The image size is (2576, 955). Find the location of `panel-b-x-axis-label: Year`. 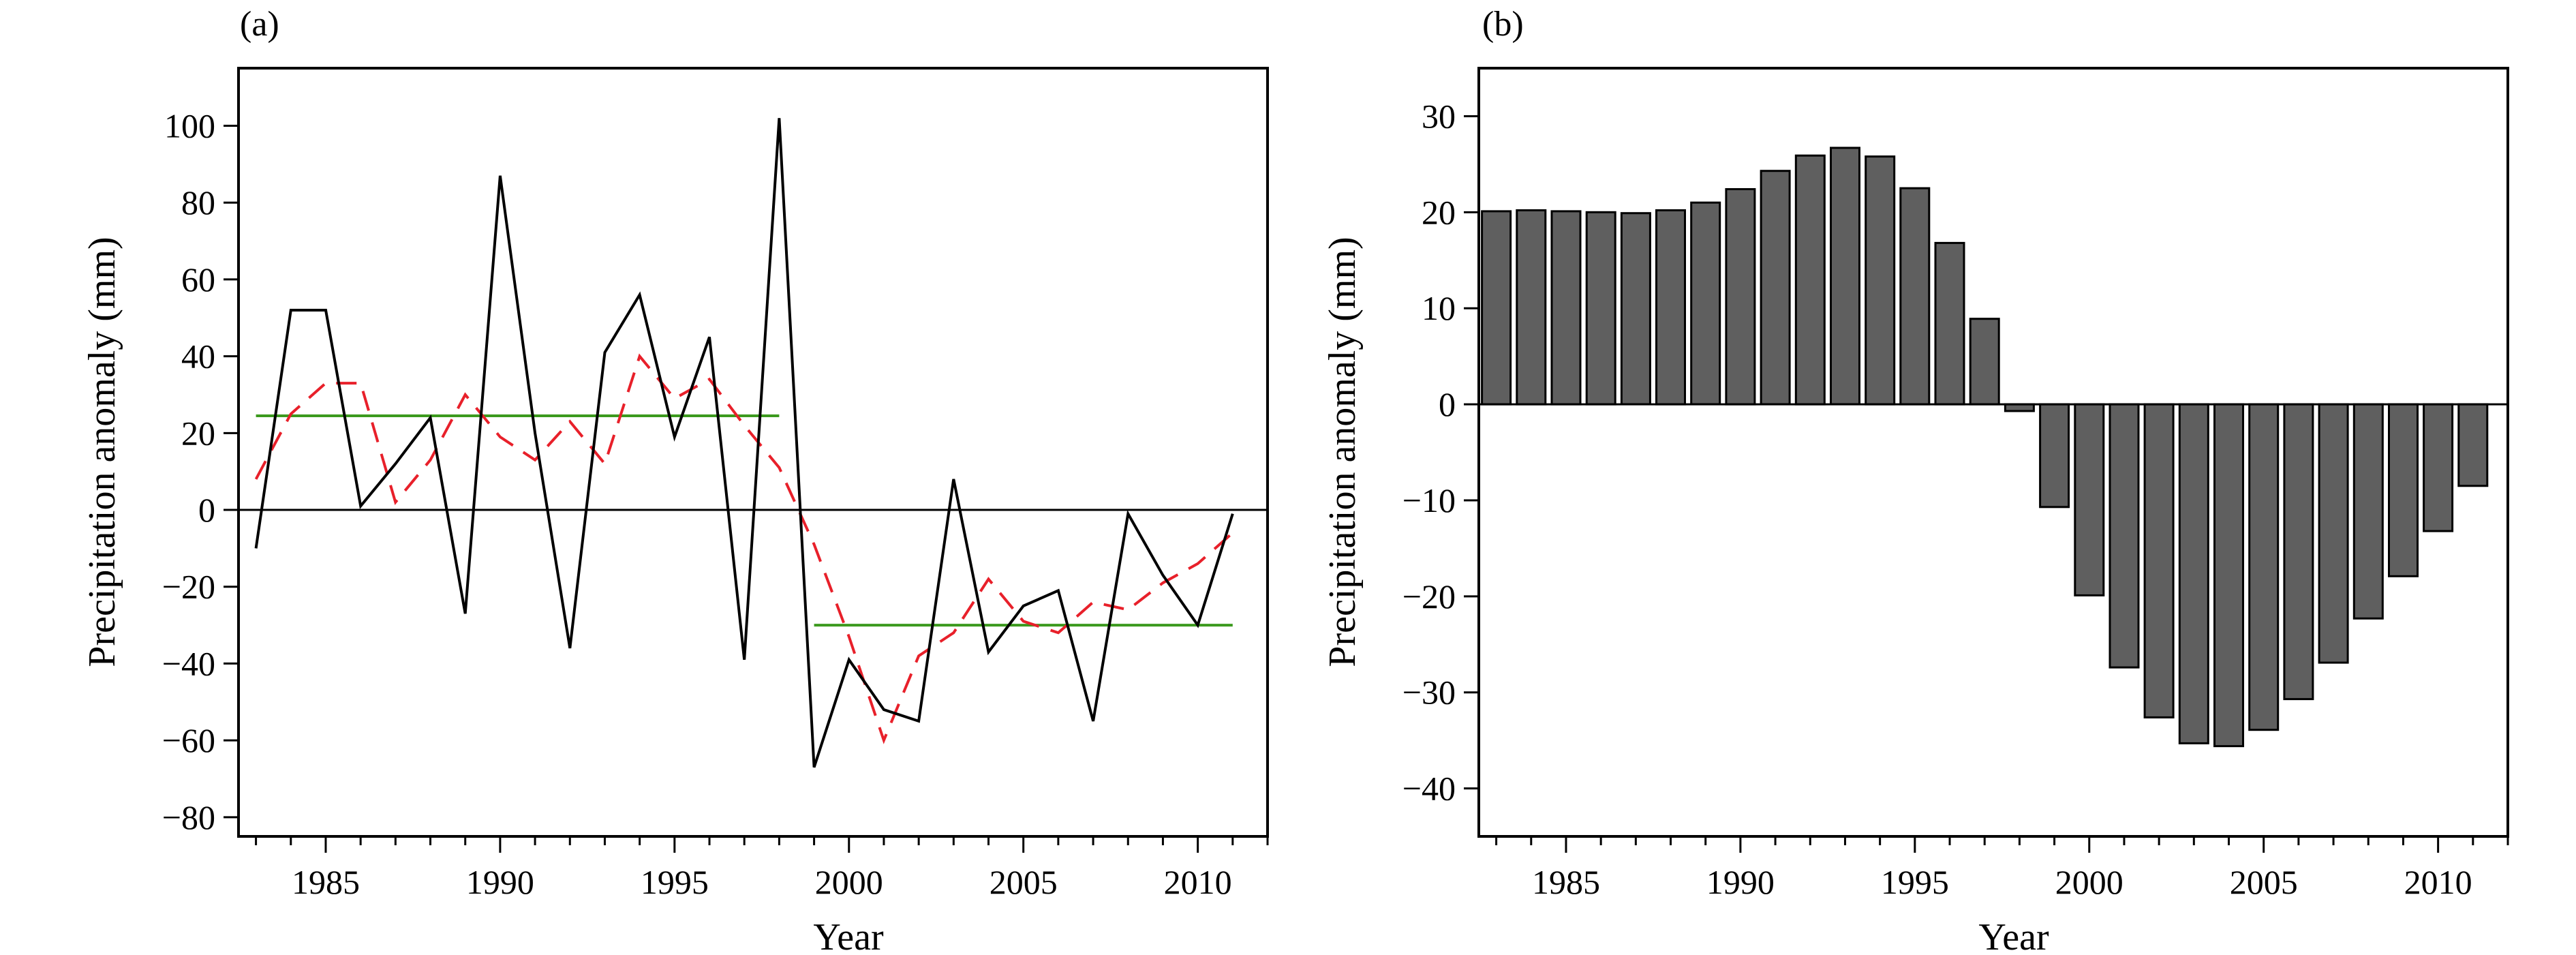

panel-b-x-axis-label: Year is located at coordinates (2013, 936).